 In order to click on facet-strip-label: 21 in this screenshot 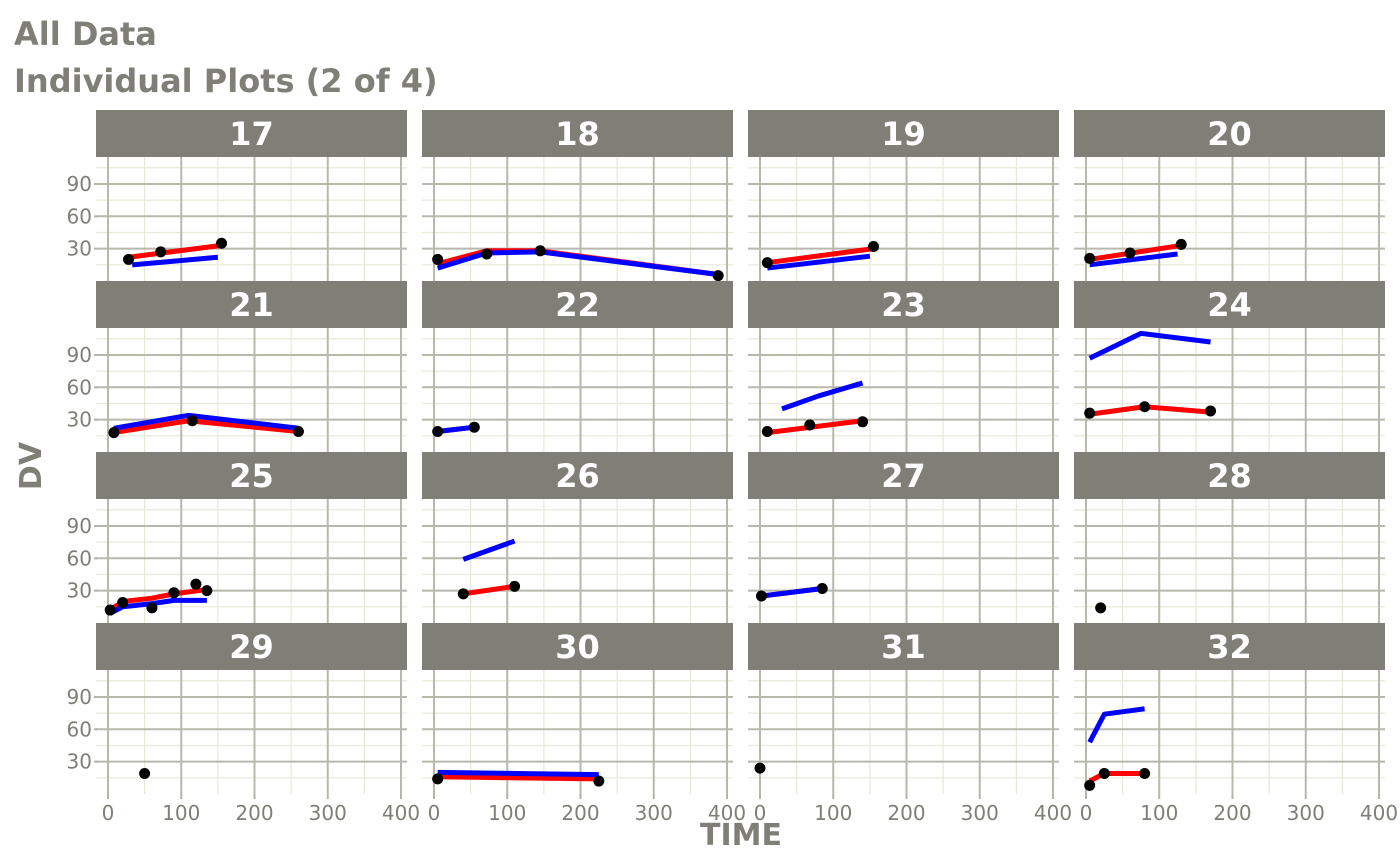, I will do `click(251, 305)`.